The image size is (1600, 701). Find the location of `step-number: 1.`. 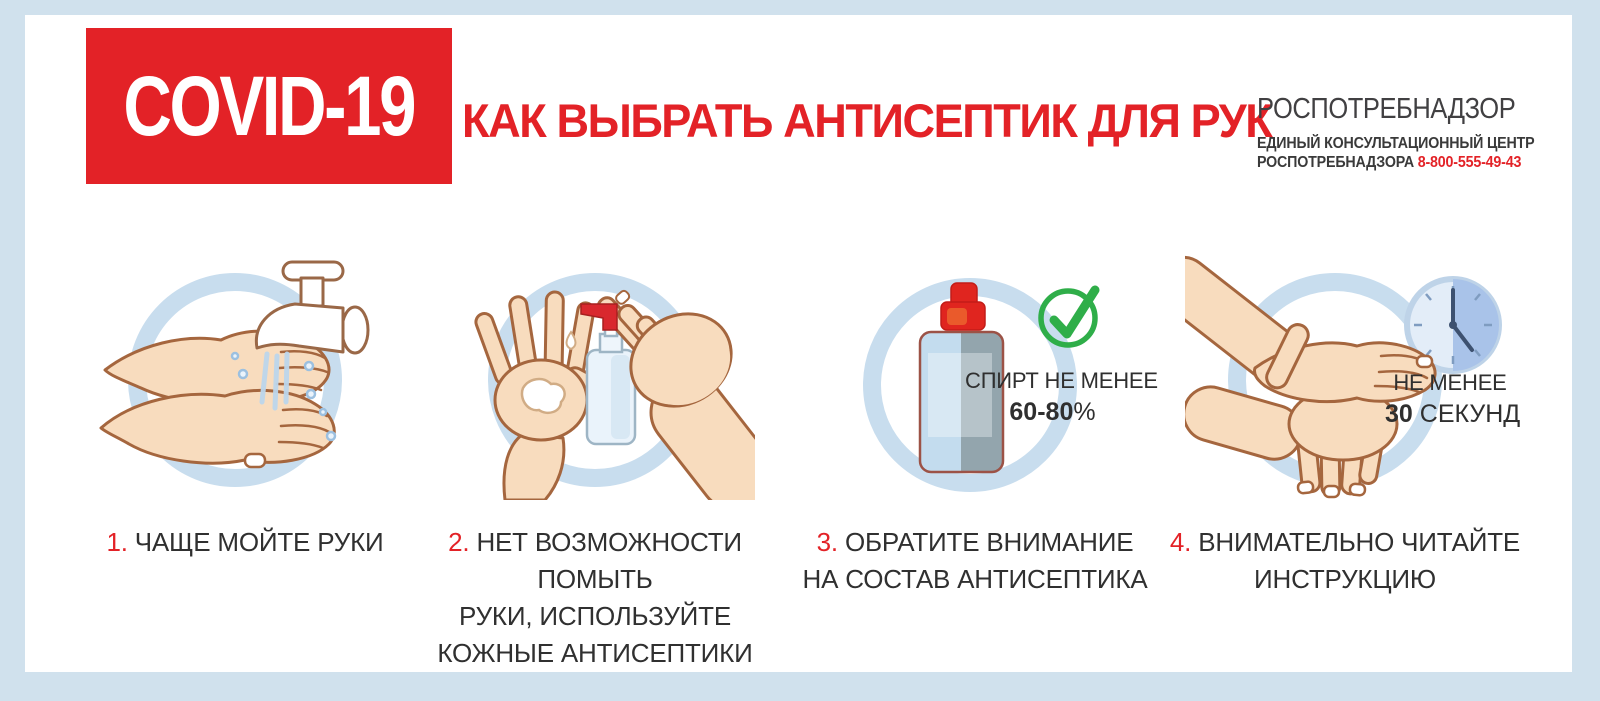

step-number: 1. is located at coordinates (117, 542).